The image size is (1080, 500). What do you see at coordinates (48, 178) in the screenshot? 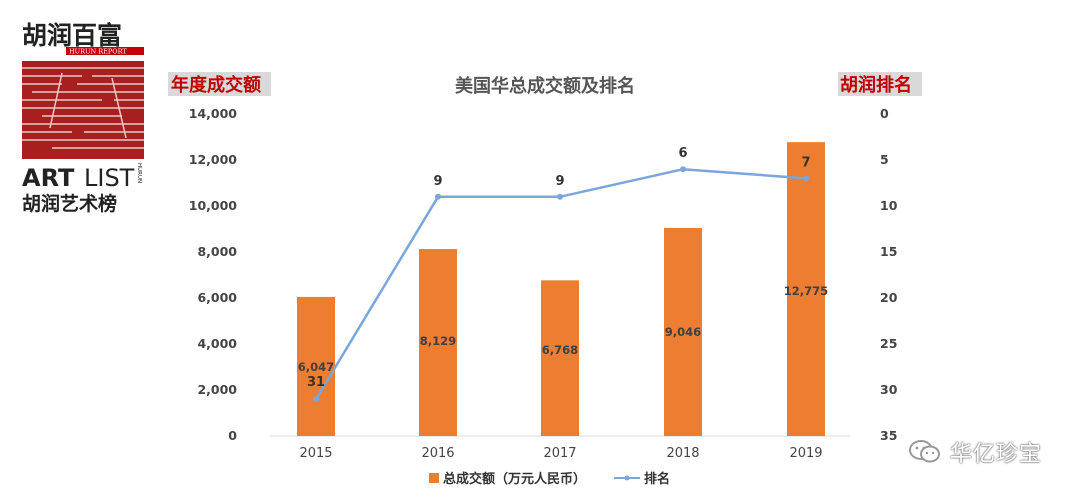
I see `logo-art: ART` at bounding box center [48, 178].